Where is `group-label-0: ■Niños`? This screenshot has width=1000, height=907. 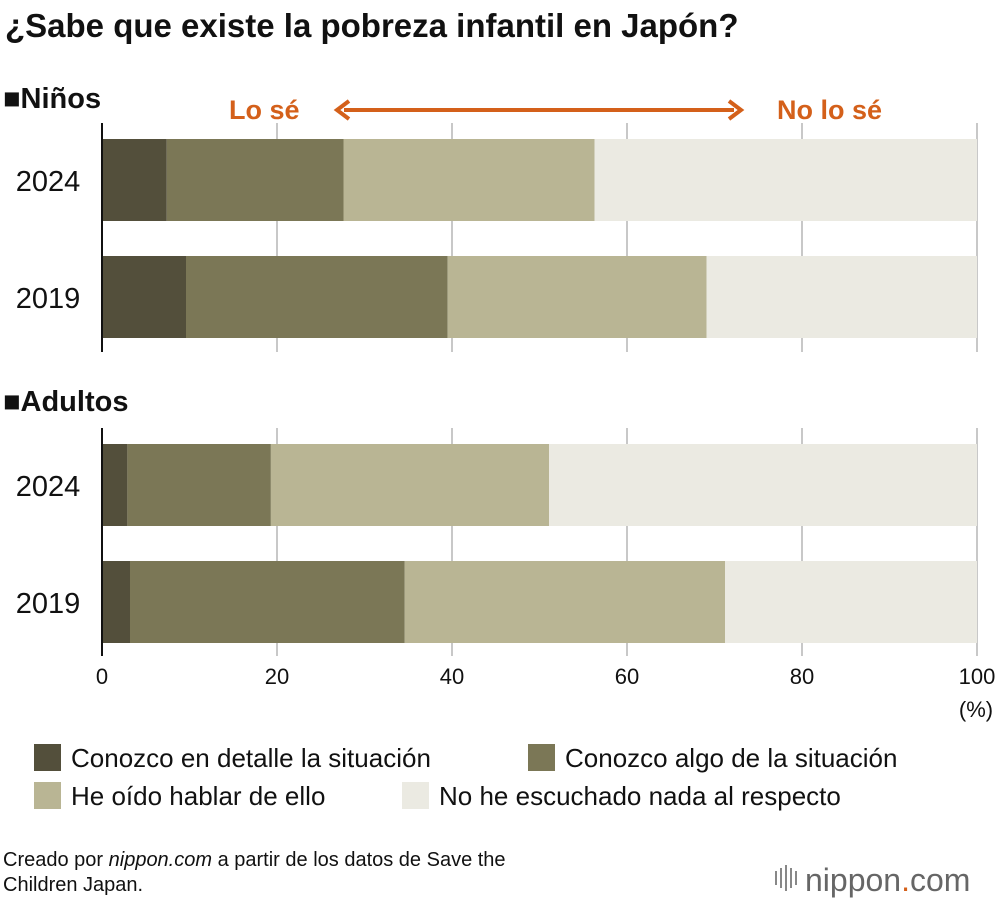 group-label-0: ■Niños is located at coordinates (52, 99).